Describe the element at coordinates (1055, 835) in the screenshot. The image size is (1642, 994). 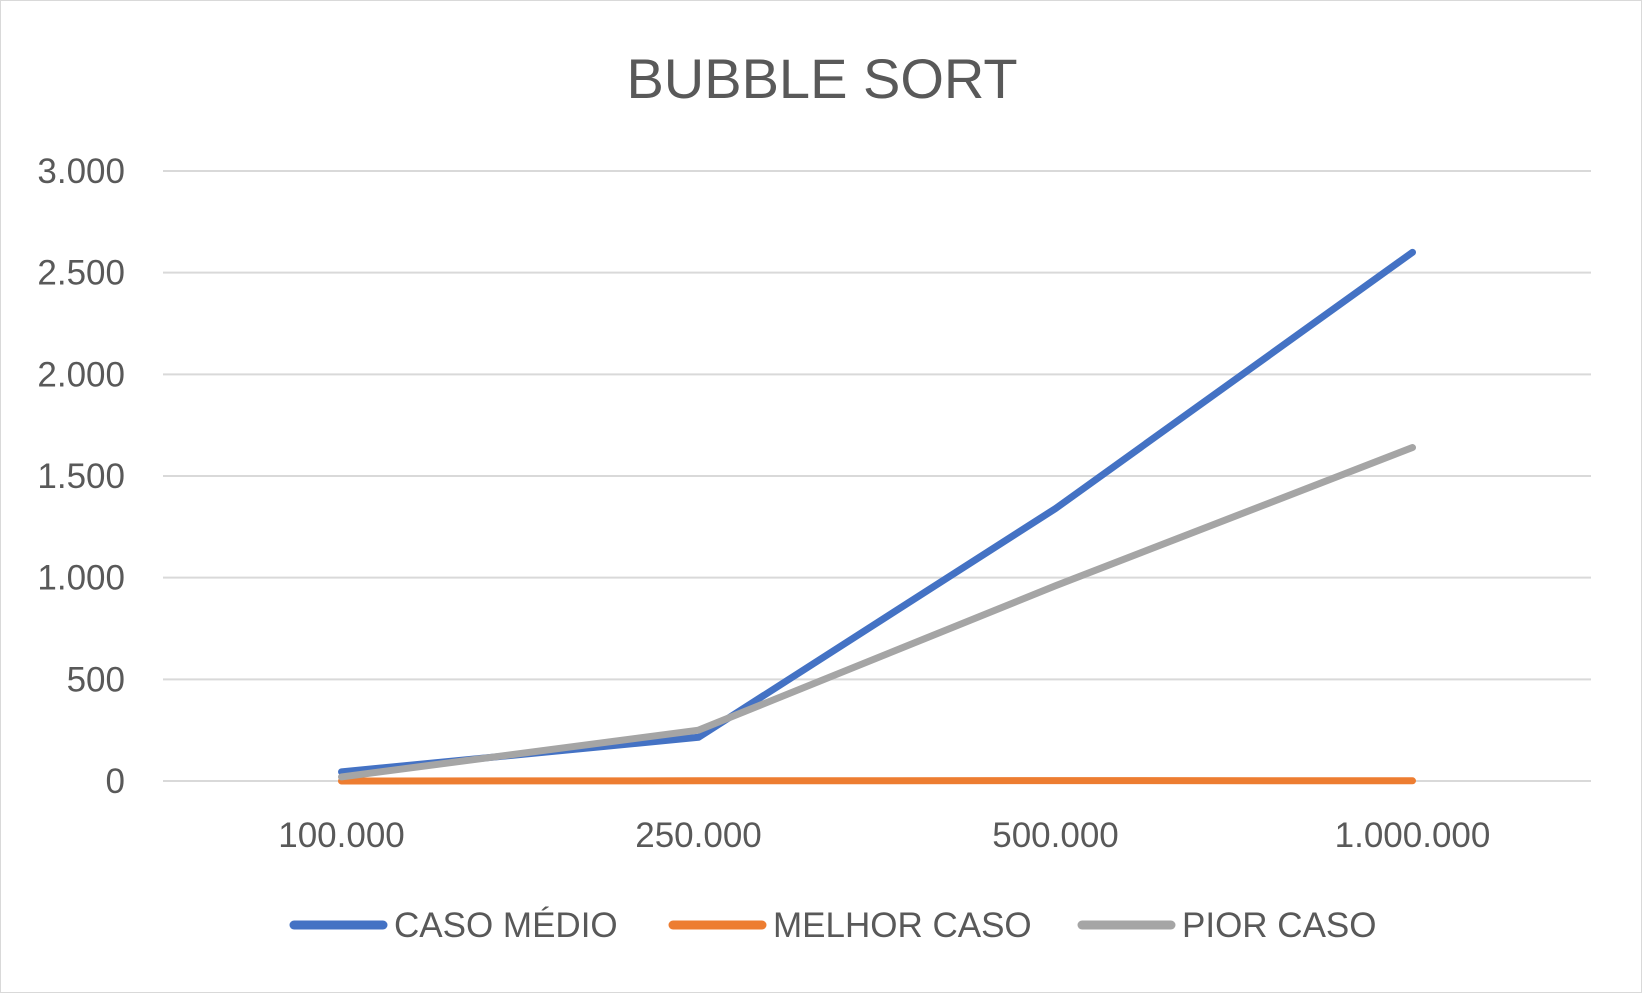
I see `x-tick-label: 500.000` at that location.